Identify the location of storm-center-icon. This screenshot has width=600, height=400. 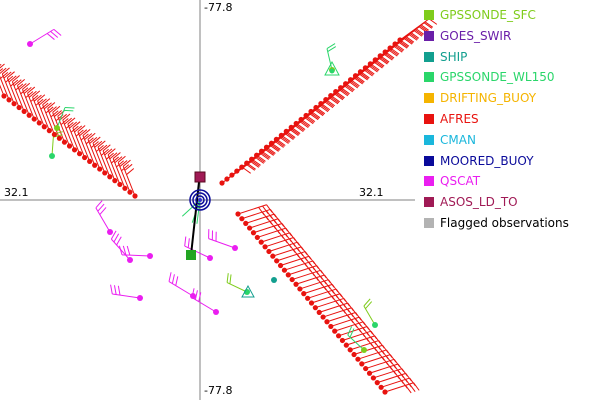
(200, 200).